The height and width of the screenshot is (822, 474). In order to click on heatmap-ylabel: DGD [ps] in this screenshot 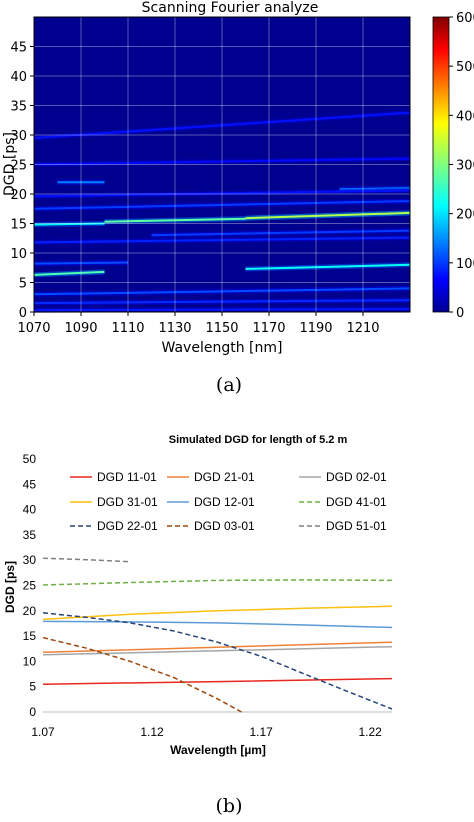, I will do `click(10, 164)`.